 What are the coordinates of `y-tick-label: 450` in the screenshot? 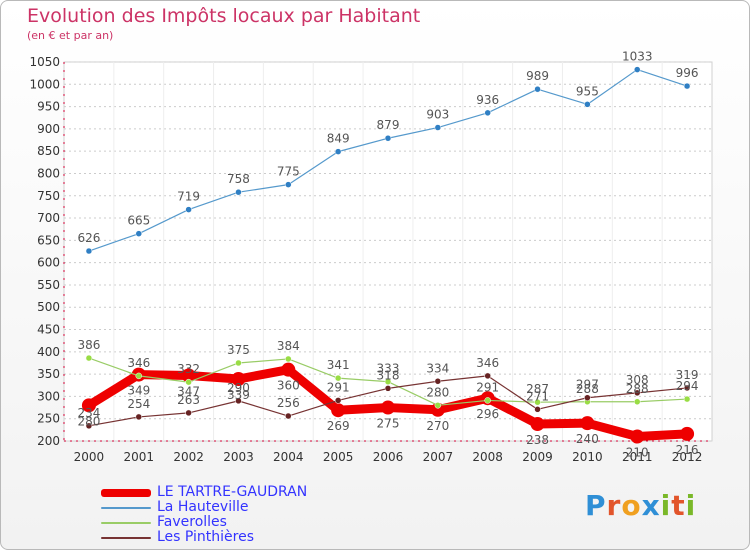 It's located at (48, 330).